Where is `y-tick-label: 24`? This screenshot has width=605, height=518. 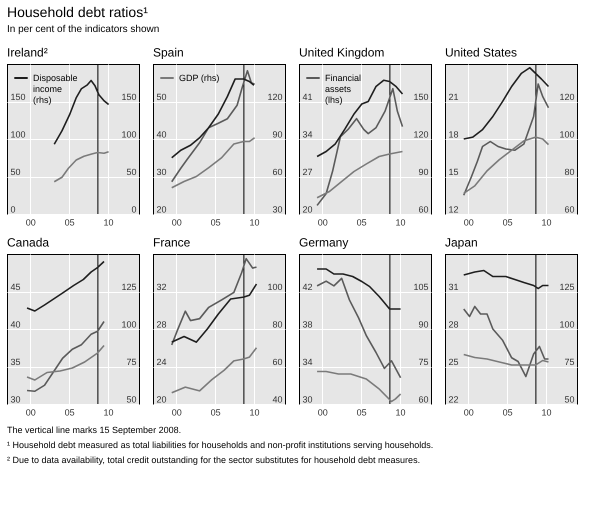 y-tick-label: 24 is located at coordinates (161, 362).